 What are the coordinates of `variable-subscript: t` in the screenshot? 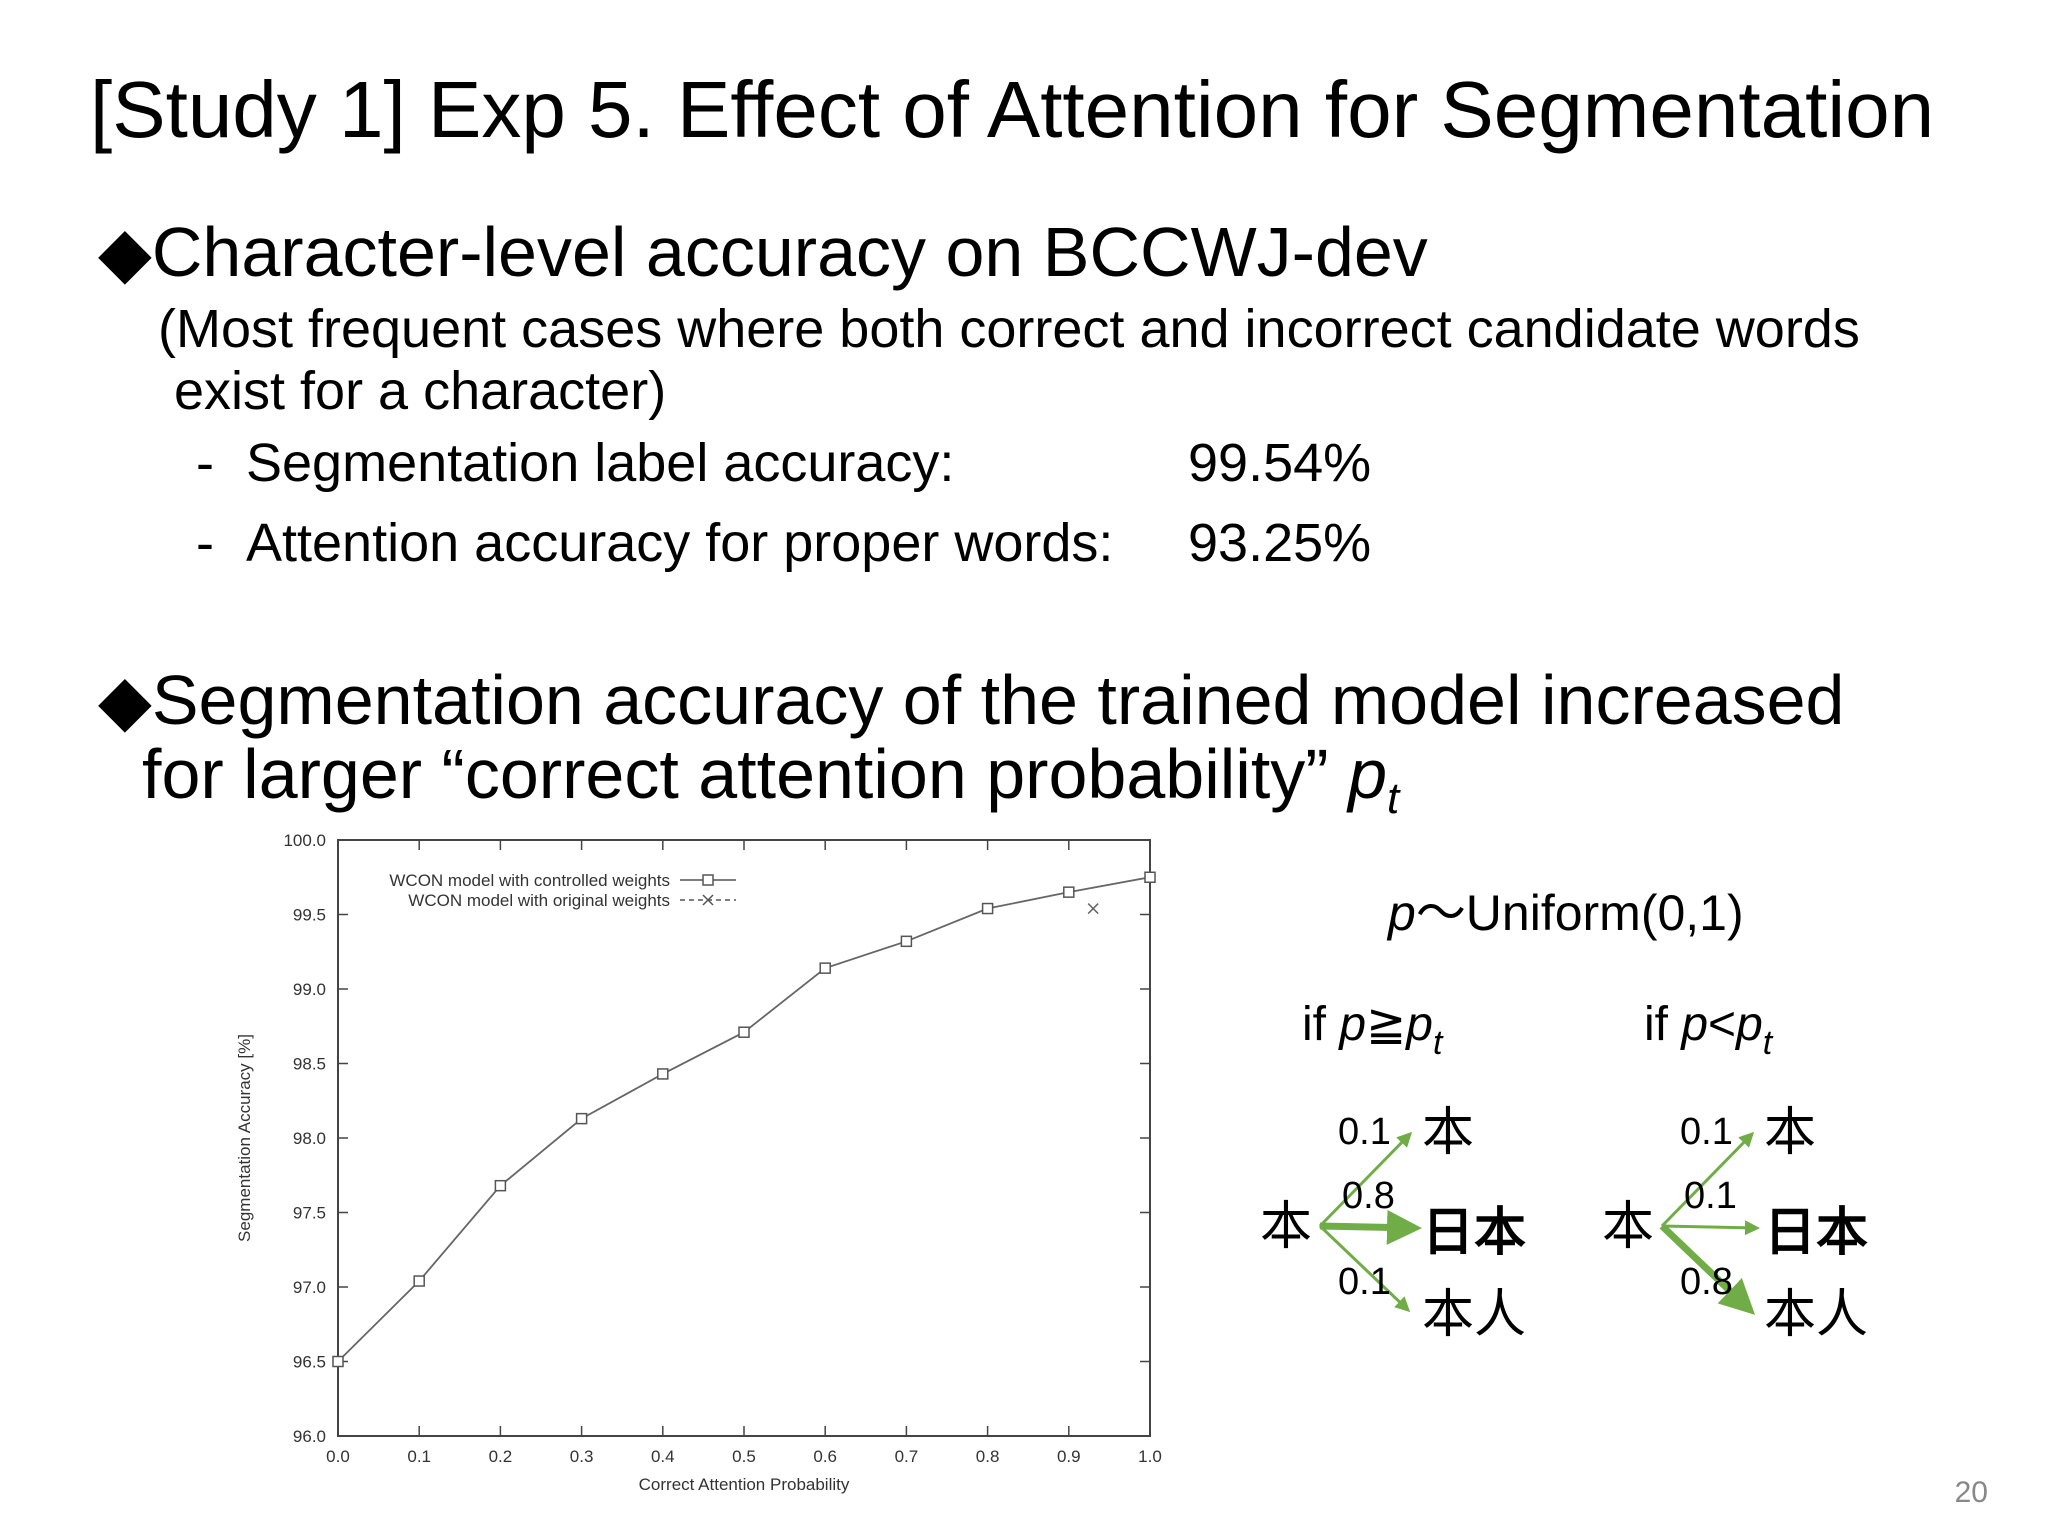 It's located at (1393, 798).